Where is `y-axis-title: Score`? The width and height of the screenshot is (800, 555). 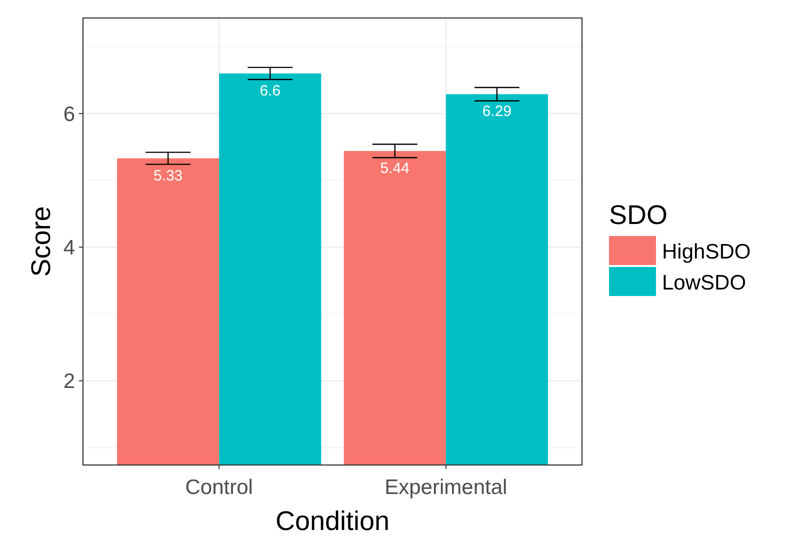 y-axis-title: Score is located at coordinates (41, 241).